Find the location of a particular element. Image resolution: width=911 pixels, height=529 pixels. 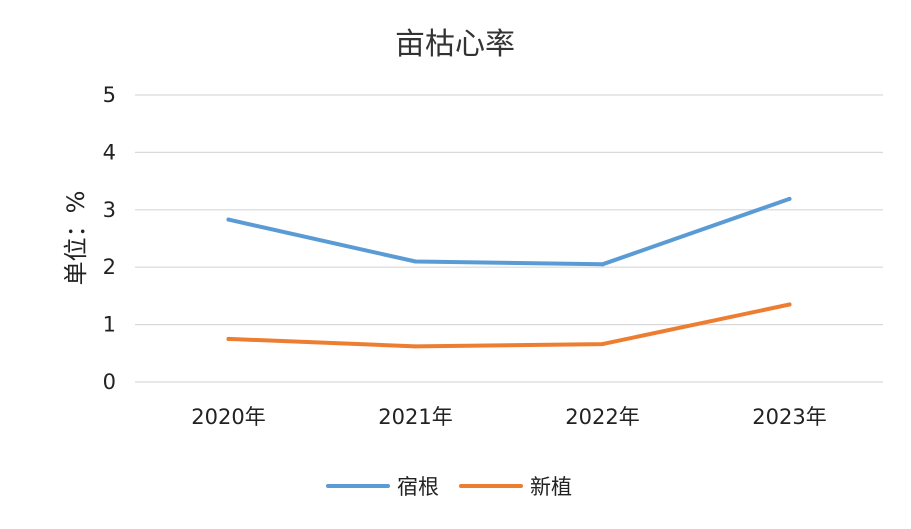

x-tick-label: 2022年 is located at coordinates (602, 417).